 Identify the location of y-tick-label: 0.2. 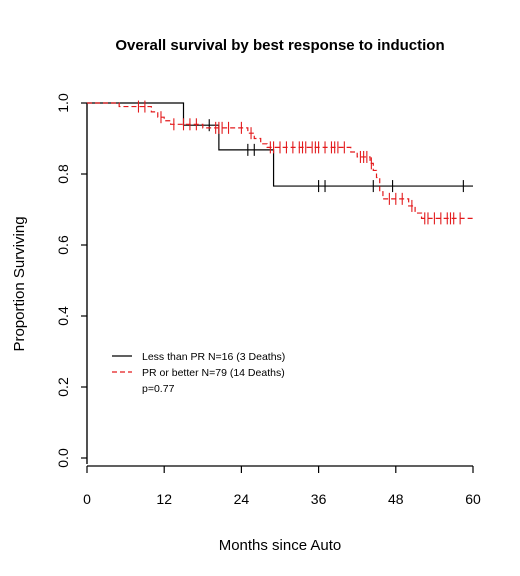
(63, 387).